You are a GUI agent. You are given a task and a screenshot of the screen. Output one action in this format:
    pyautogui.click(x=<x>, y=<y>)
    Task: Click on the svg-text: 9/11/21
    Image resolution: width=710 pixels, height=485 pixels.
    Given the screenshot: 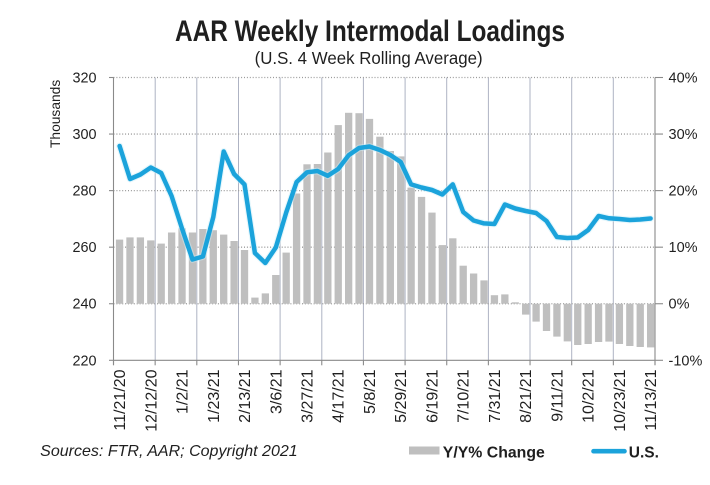 What is the action you would take?
    pyautogui.click(x=557, y=395)
    